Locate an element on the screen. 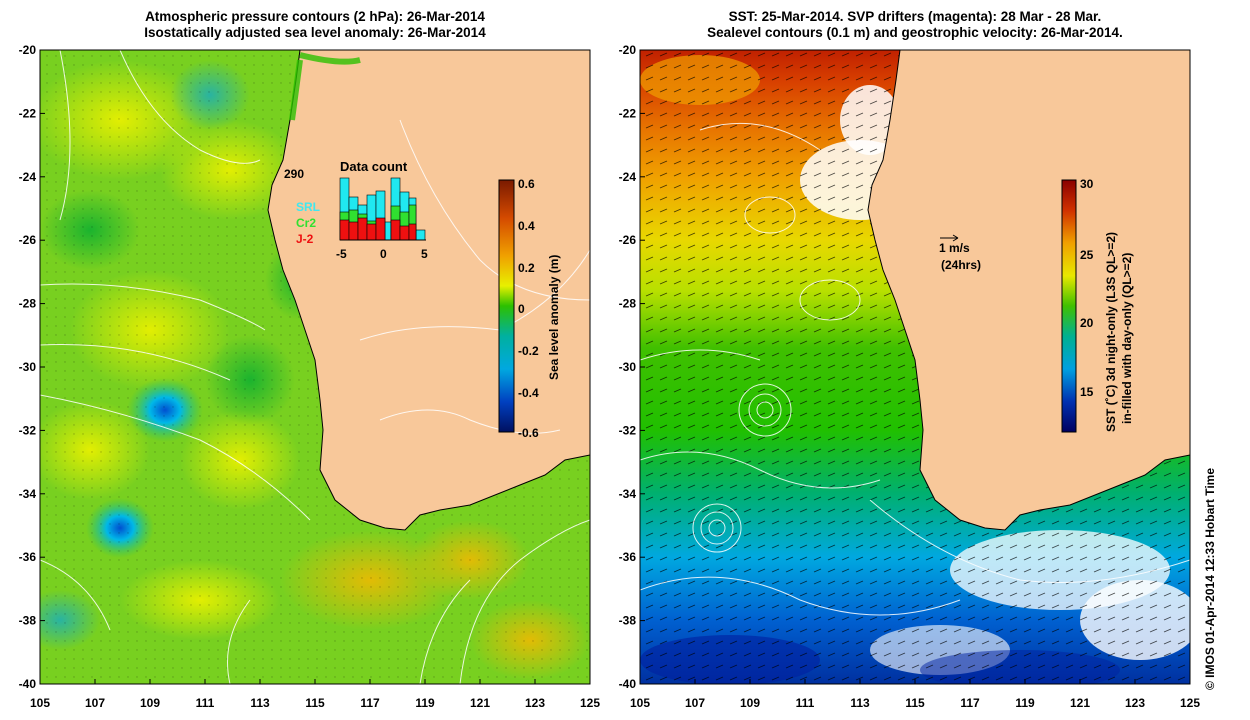  cbar-tick-neg0.2: -0.2 is located at coordinates (528, 351).